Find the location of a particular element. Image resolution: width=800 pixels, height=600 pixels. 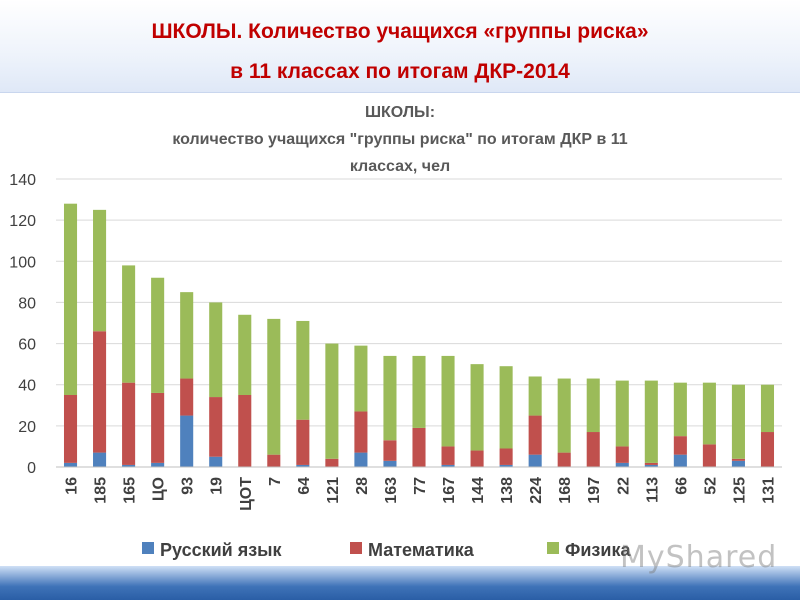

x-tick-label: 19 is located at coordinates (217, 486).